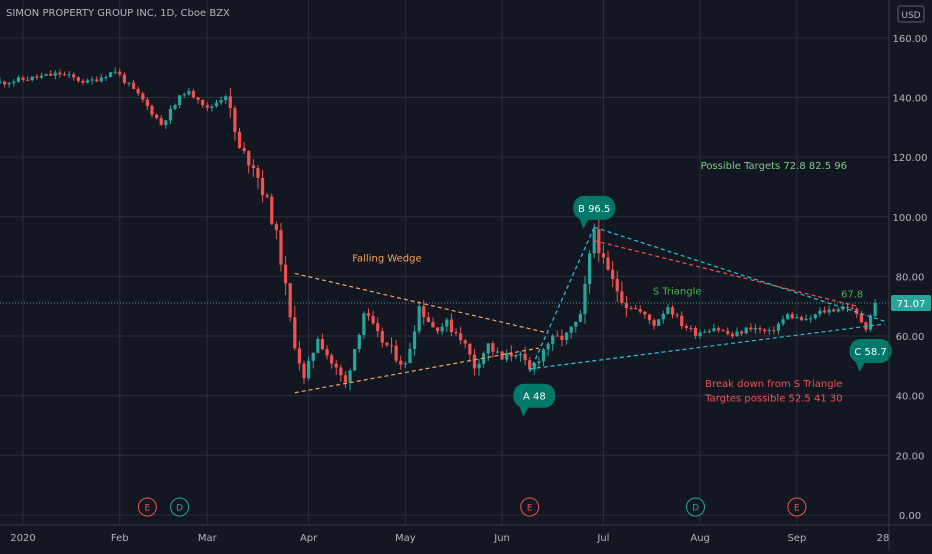 The width and height of the screenshot is (932, 554). Describe the element at coordinates (677, 291) in the screenshot. I see `annotation-s-triangle: S Triangle` at that location.